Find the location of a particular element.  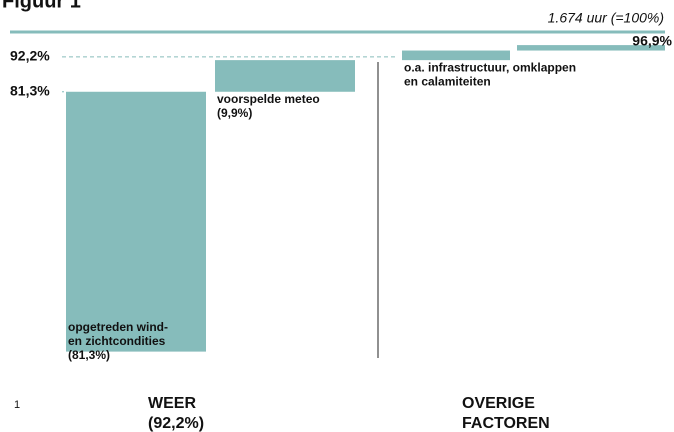

group-label: OVERIGE is located at coordinates (498, 403).